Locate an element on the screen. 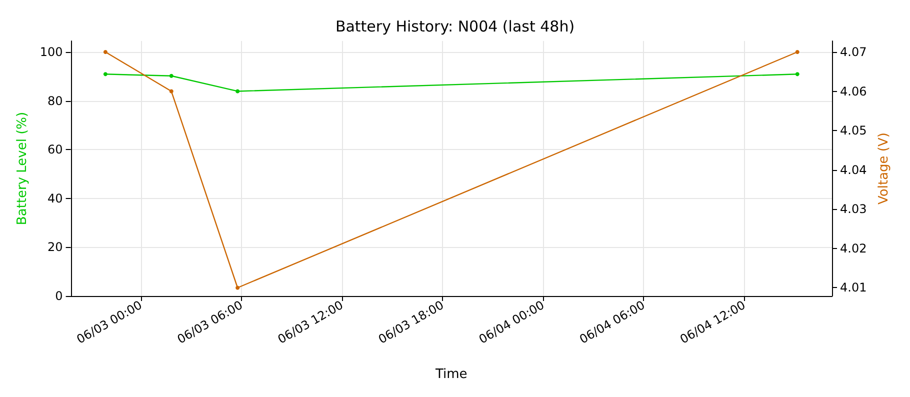  y-tick-label: 60 is located at coordinates (55, 149).